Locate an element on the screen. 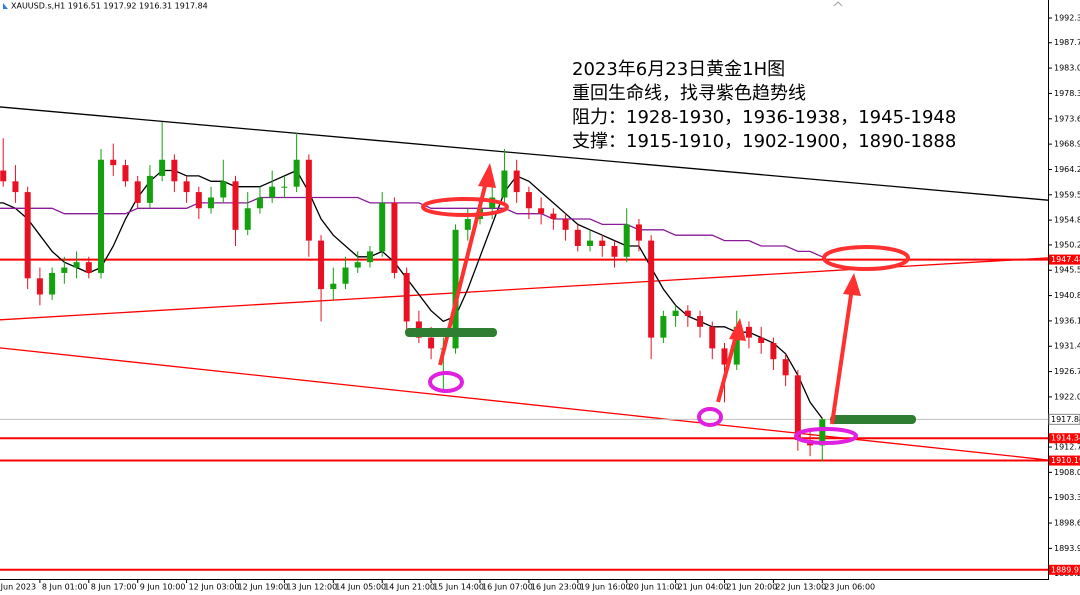 The height and width of the screenshot is (595, 1080). y-tick-label: 1945.50 is located at coordinates (1067, 270).